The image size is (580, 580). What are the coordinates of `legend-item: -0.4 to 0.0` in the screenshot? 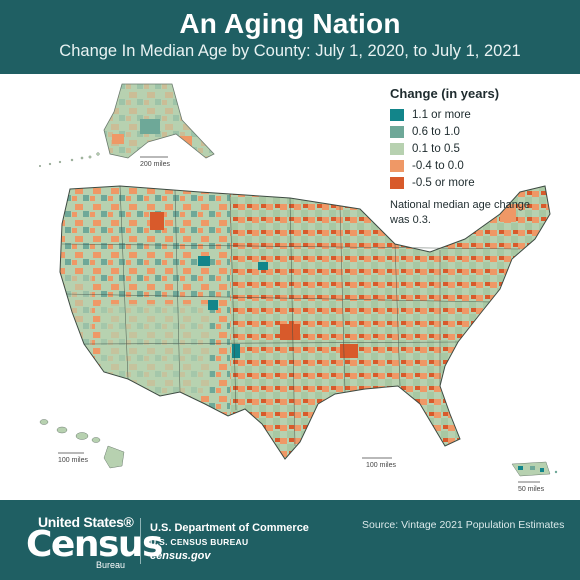 It's located at (480, 165).